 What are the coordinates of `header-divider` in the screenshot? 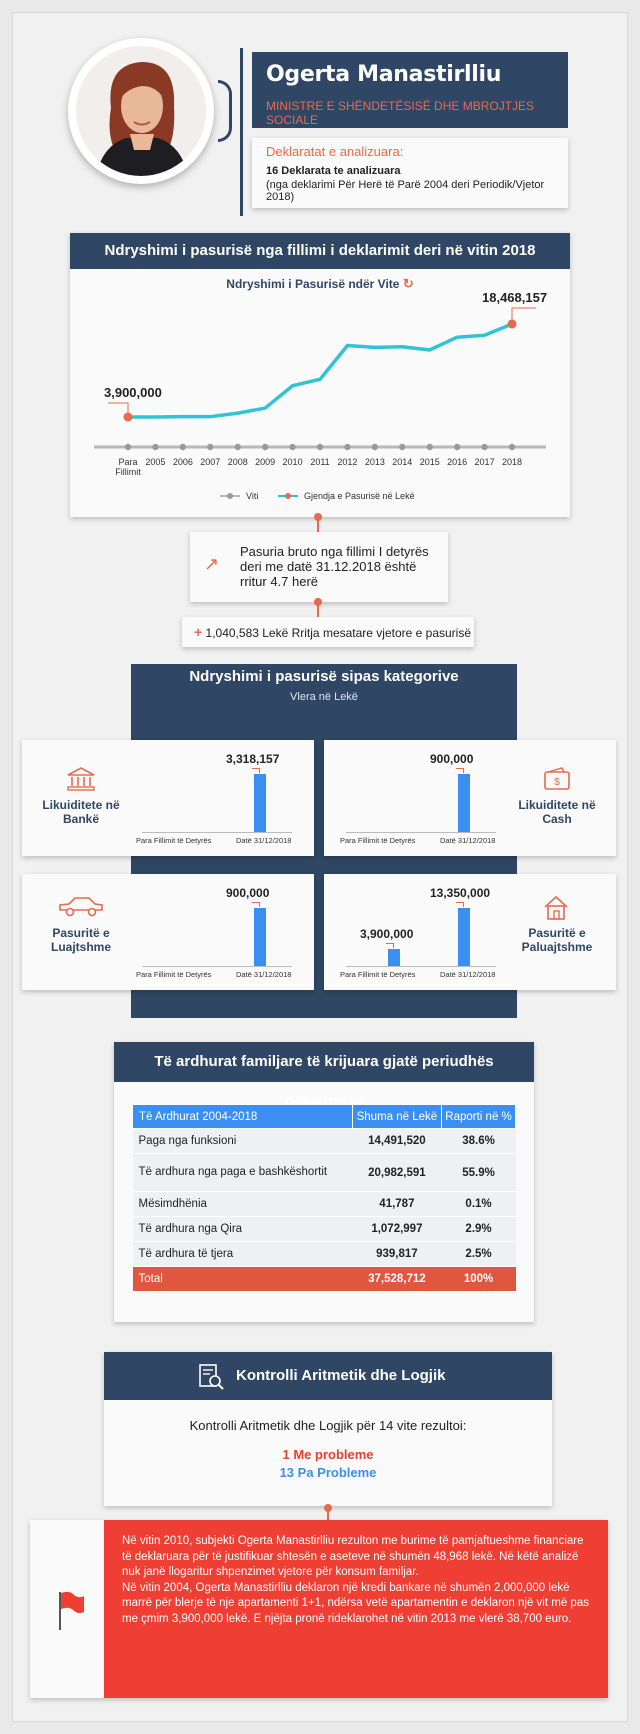 It's located at (241, 132).